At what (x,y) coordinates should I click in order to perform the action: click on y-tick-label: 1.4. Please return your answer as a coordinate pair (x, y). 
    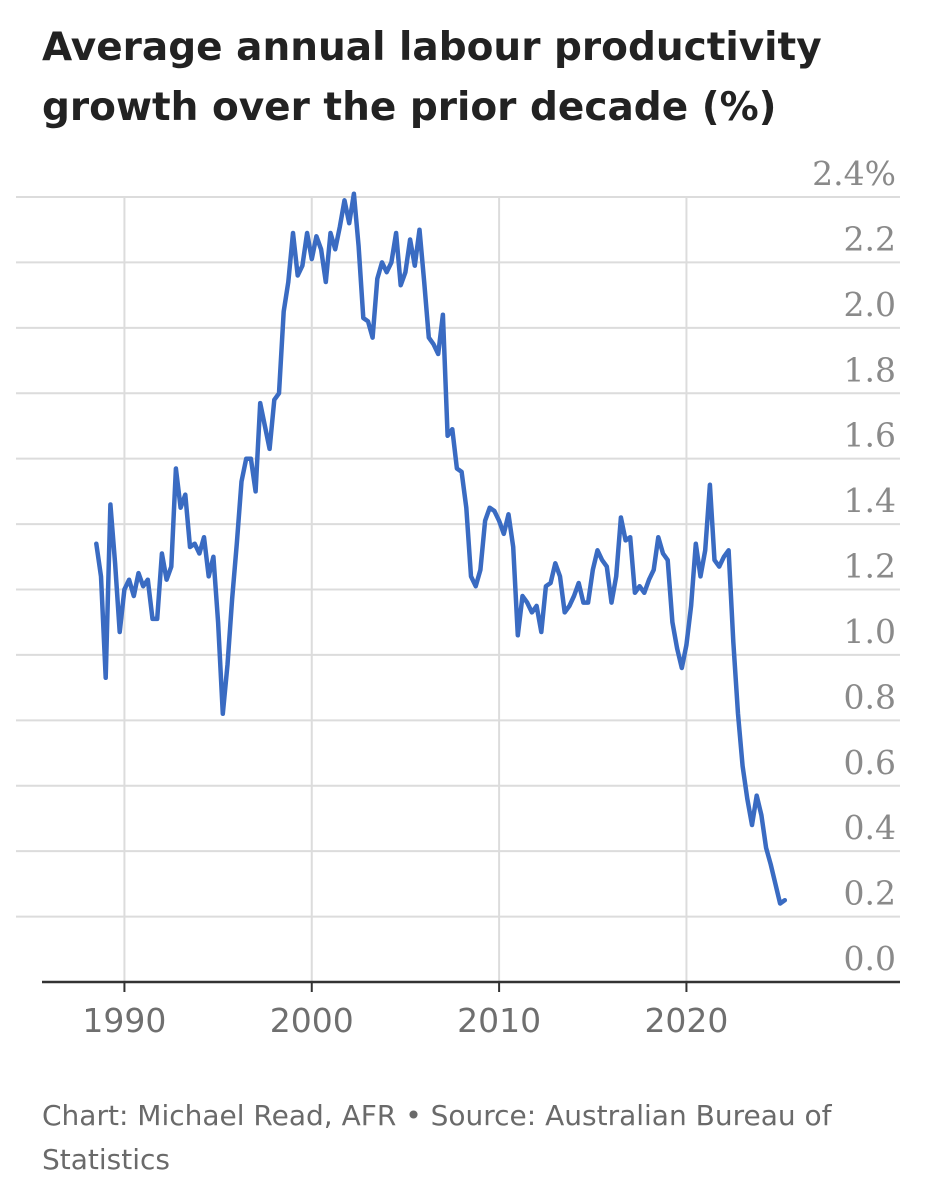
    Looking at the image, I should click on (870, 500).